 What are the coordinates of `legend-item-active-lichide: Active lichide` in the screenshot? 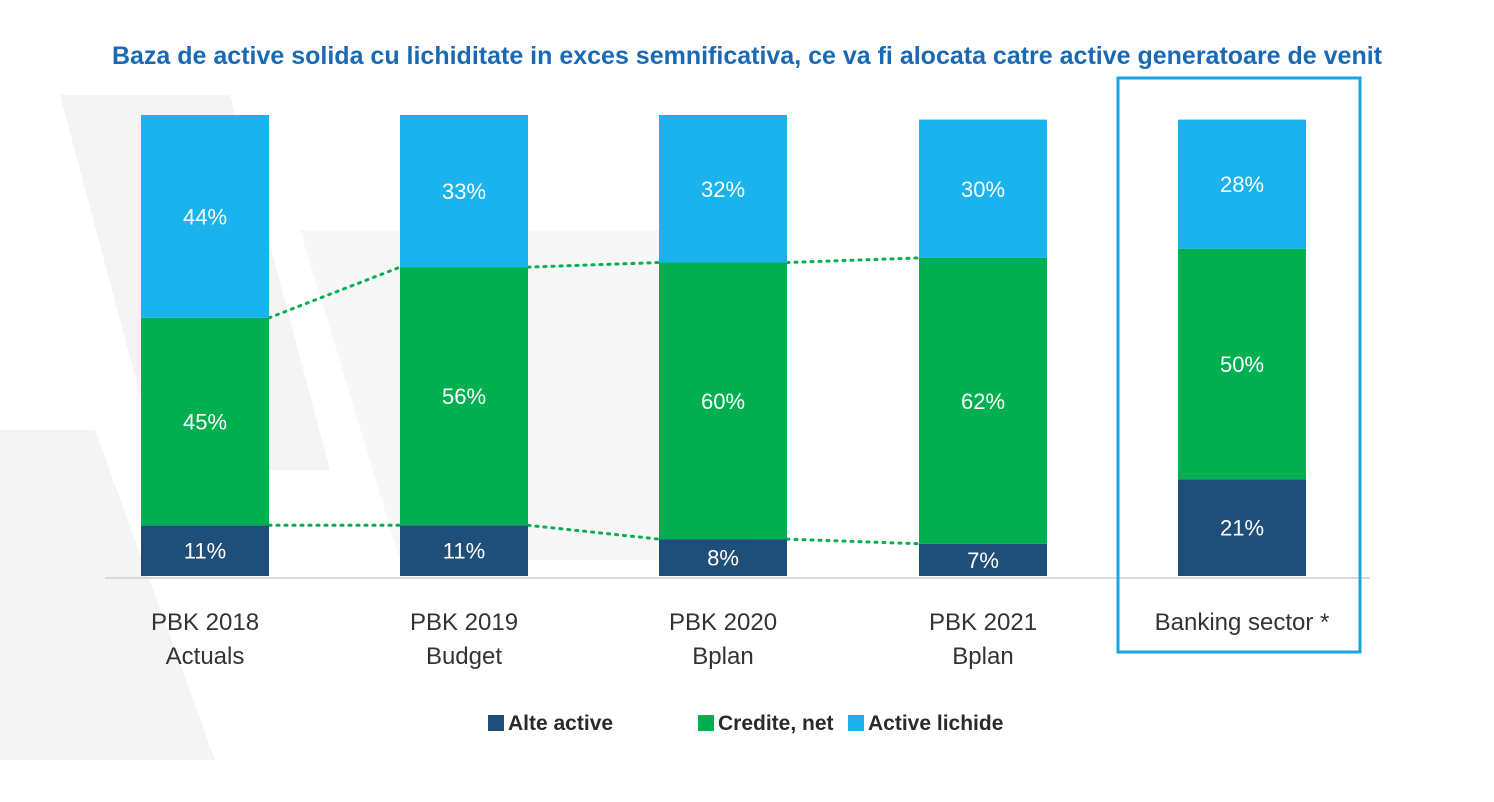 It's located at (925, 723).